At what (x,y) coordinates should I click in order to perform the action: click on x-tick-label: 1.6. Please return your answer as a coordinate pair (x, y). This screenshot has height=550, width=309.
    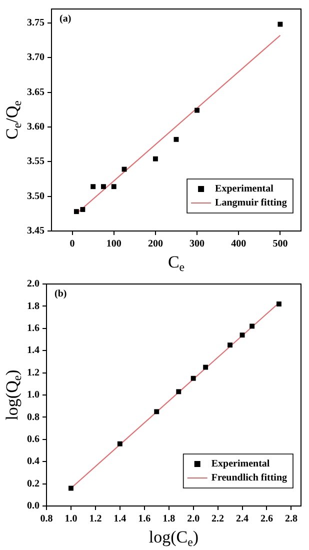
    Looking at the image, I should click on (144, 519).